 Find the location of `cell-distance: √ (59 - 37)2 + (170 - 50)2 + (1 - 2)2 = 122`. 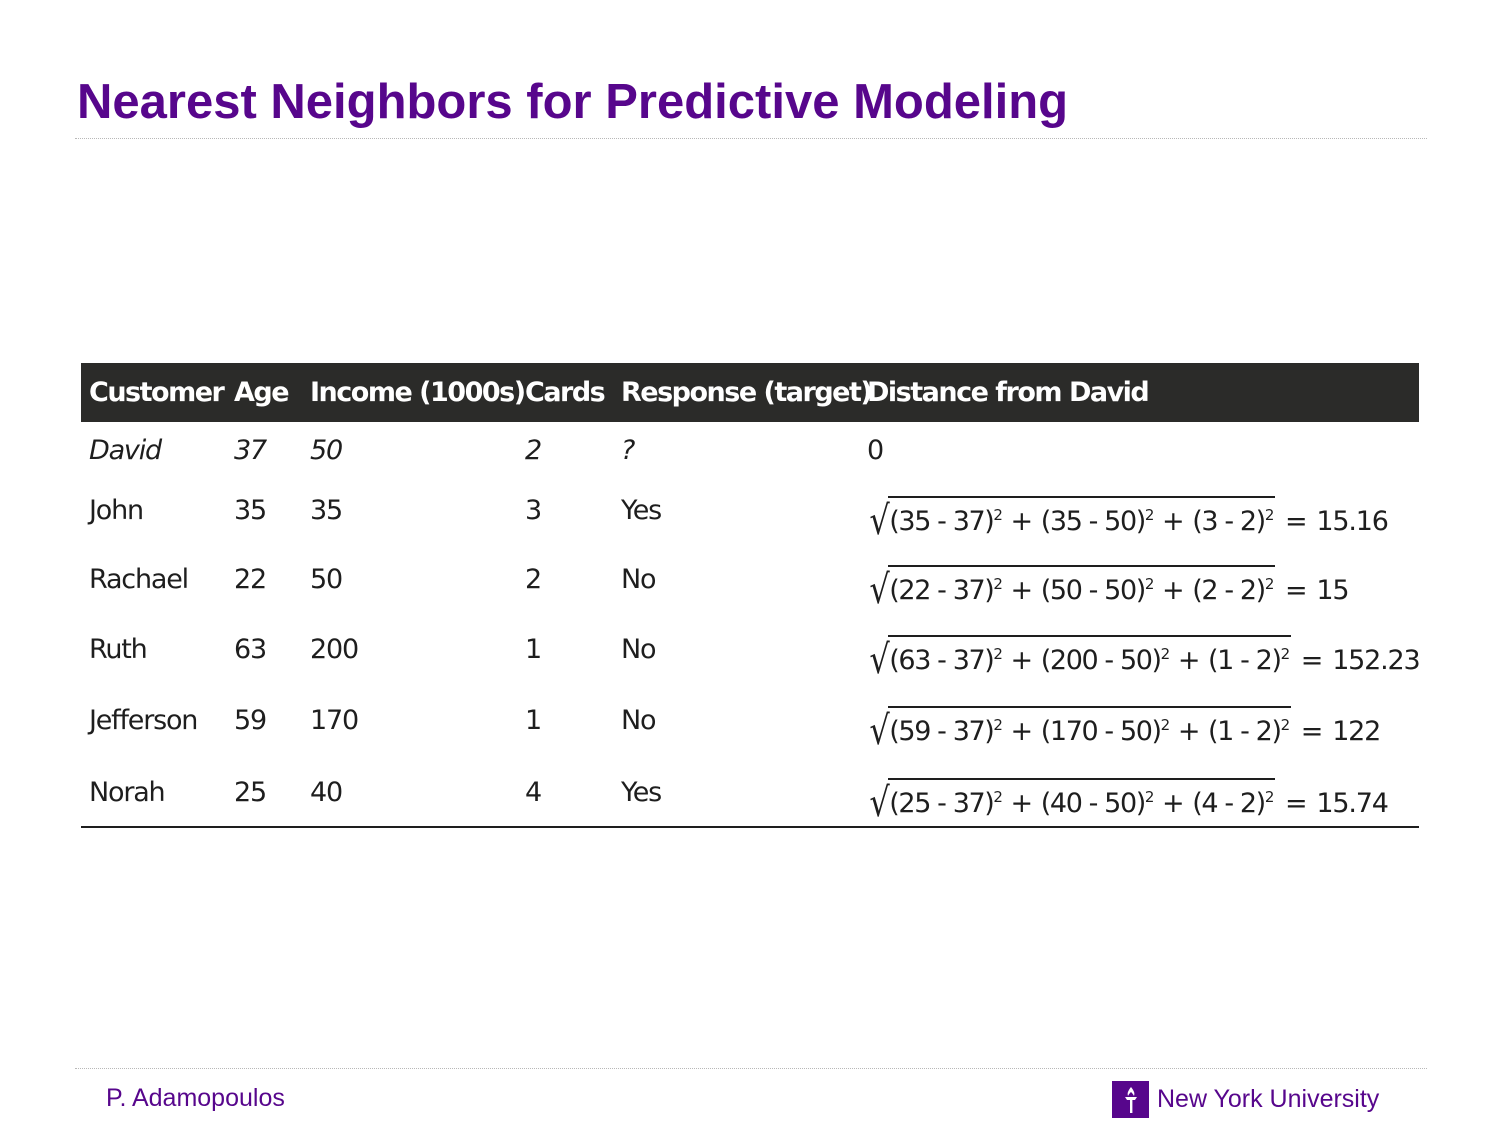

cell-distance: √ (59 - 37)2 + (170 - 50)2 + (1 - 2)2 = 122 is located at coordinates (1139, 720).